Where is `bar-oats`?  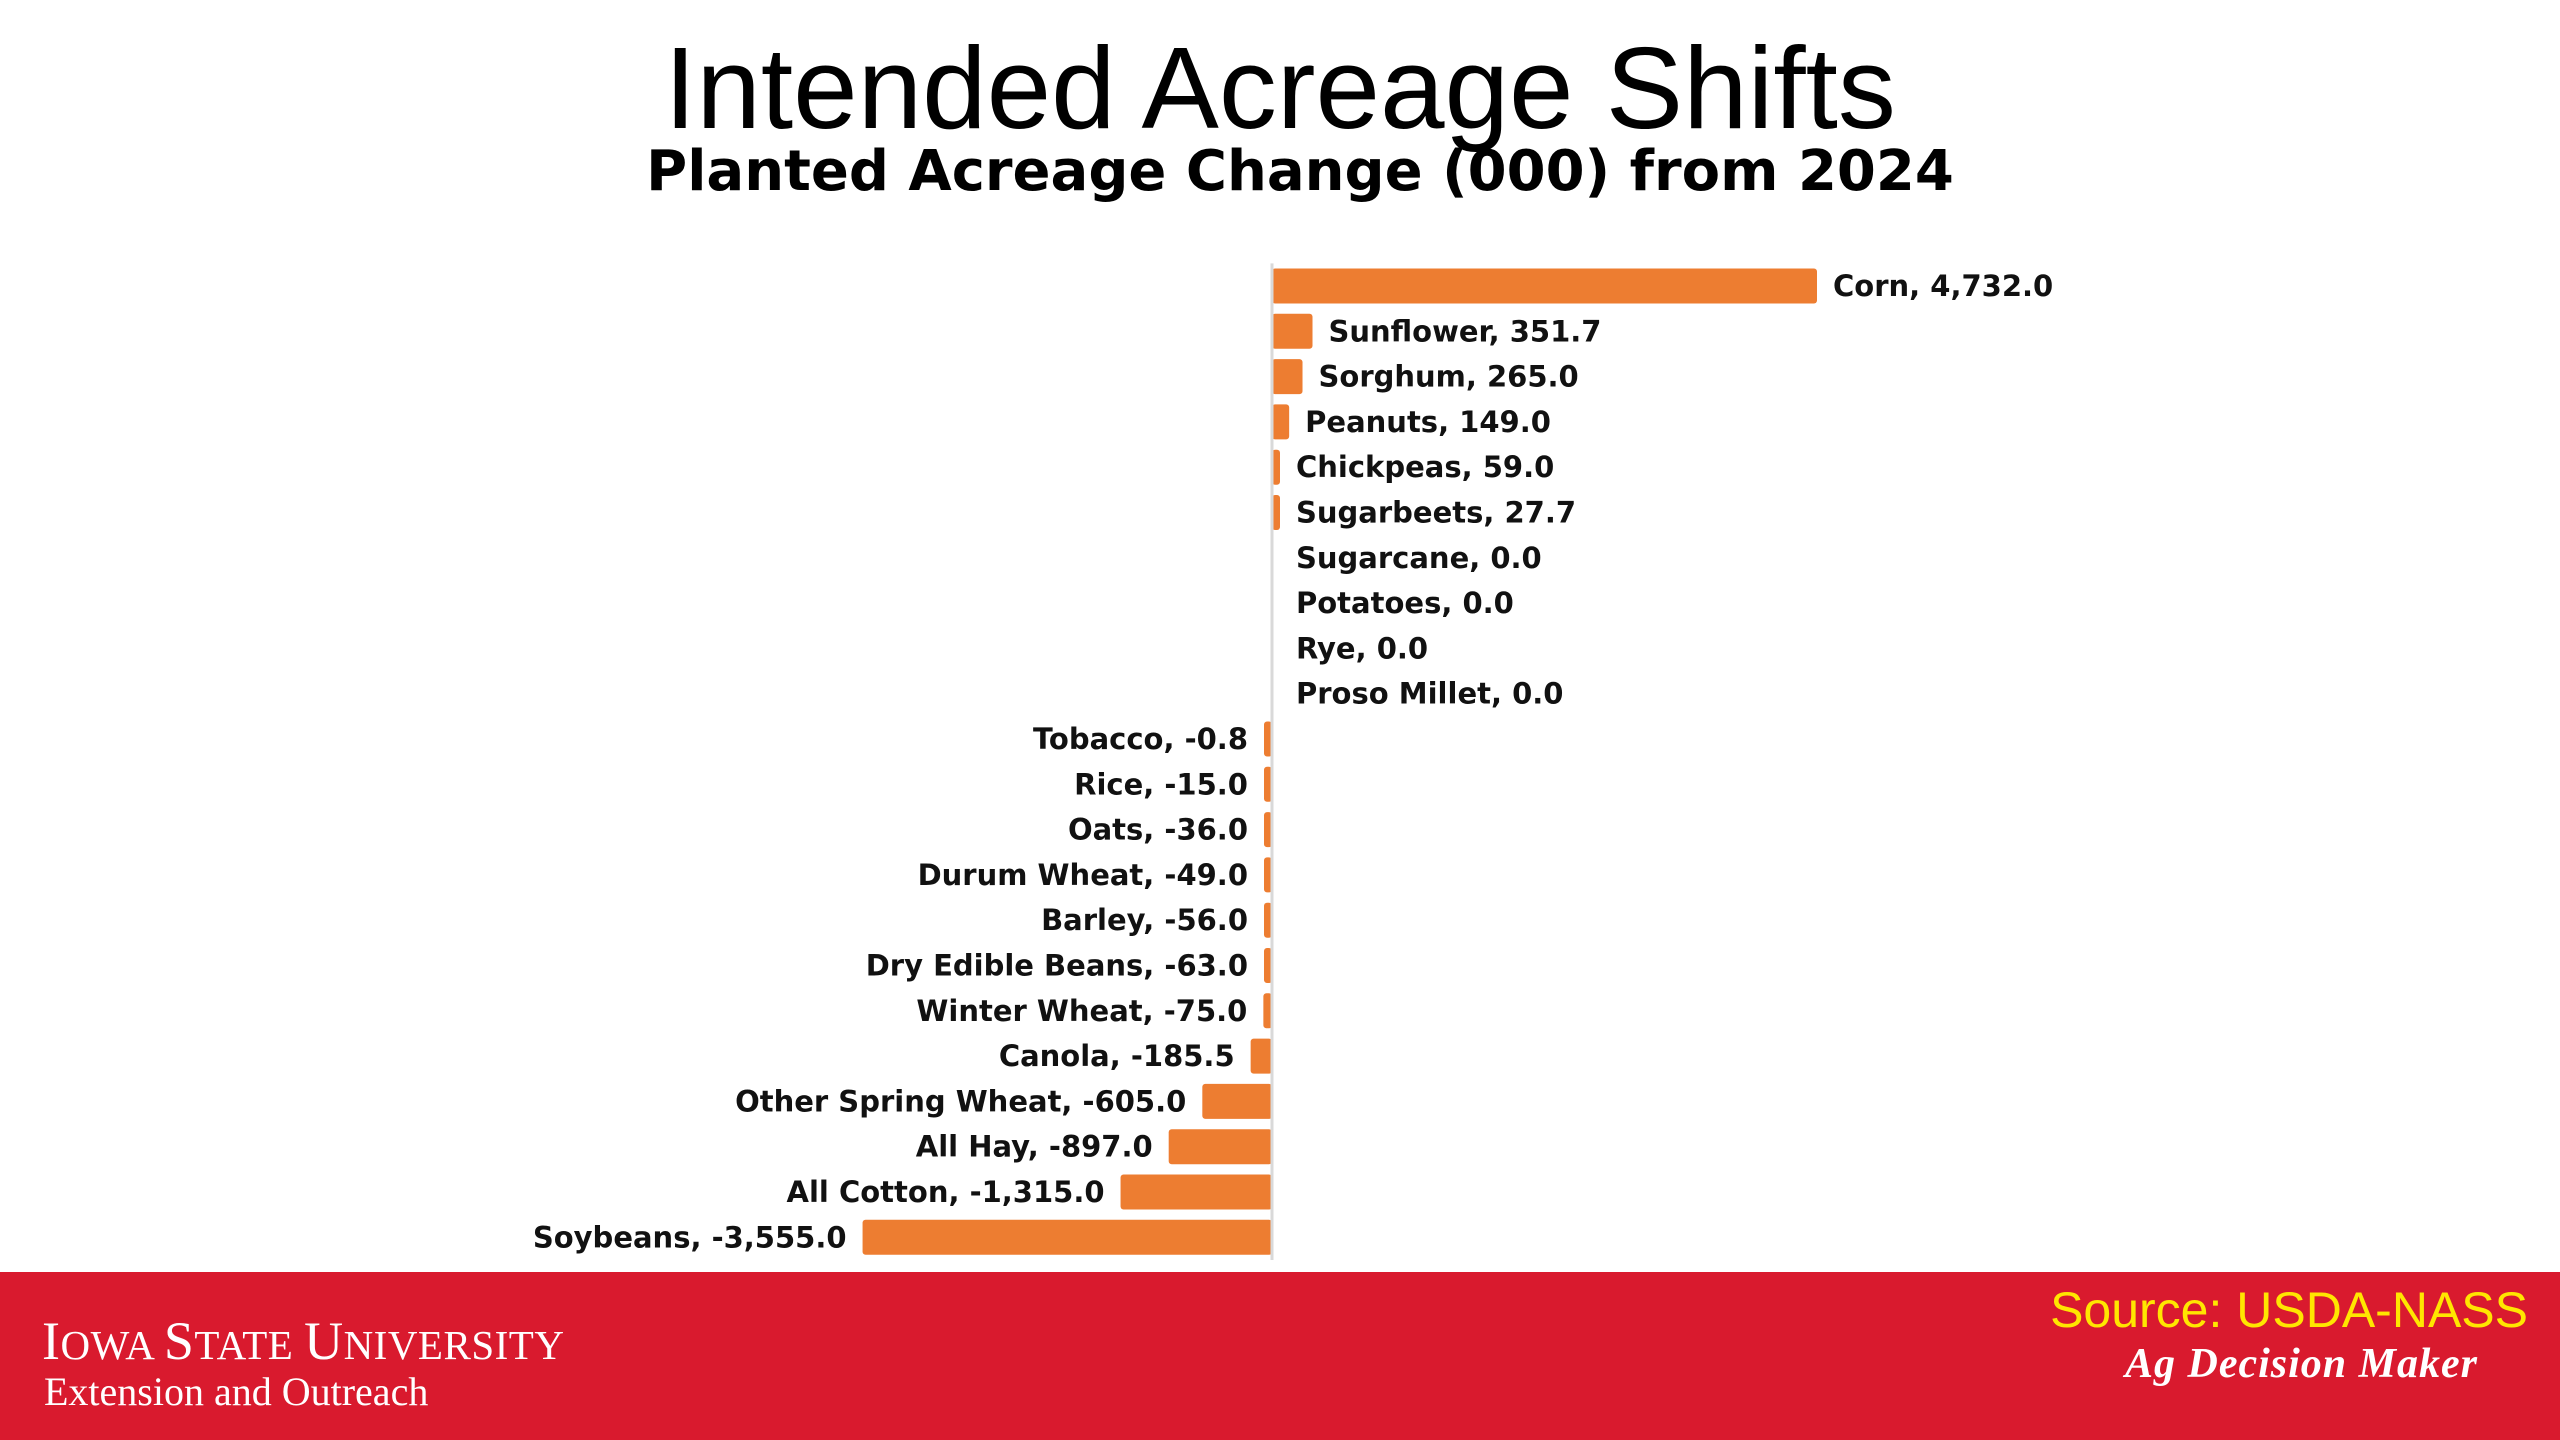 bar-oats is located at coordinates (1268, 830).